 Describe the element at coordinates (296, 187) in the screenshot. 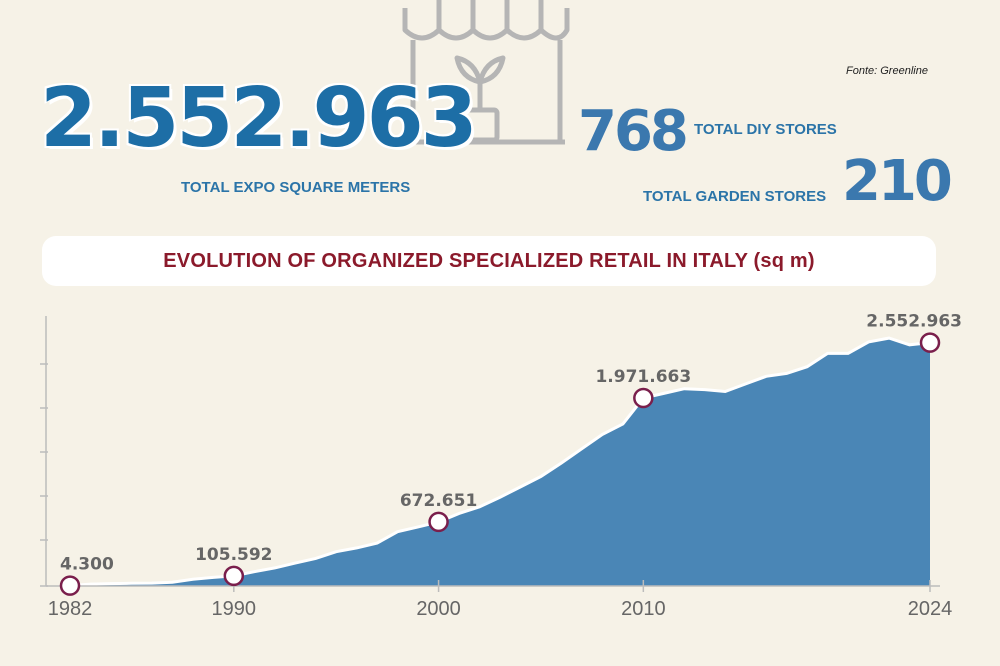

I see `total-sqm-label: TOTAL EXPO SQUARE METERS` at that location.